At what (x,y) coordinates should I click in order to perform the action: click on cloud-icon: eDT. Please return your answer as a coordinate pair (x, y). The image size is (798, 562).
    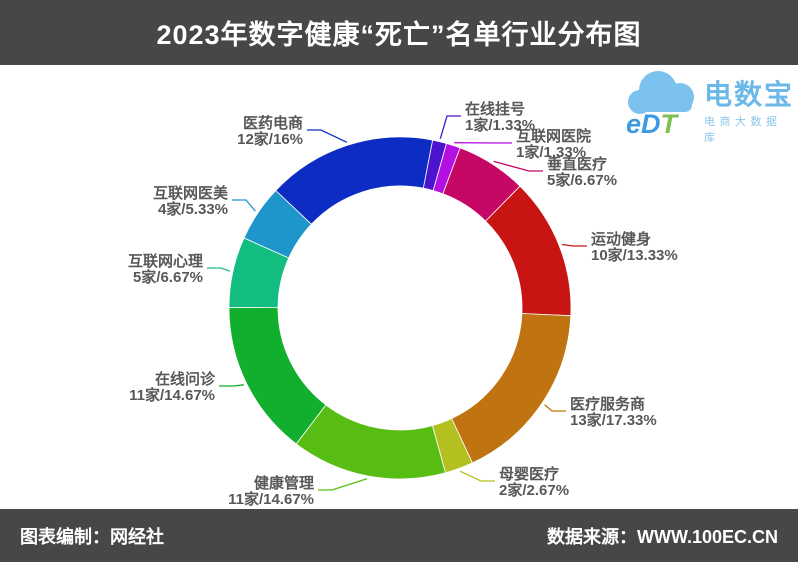
    Looking at the image, I should click on (664, 103).